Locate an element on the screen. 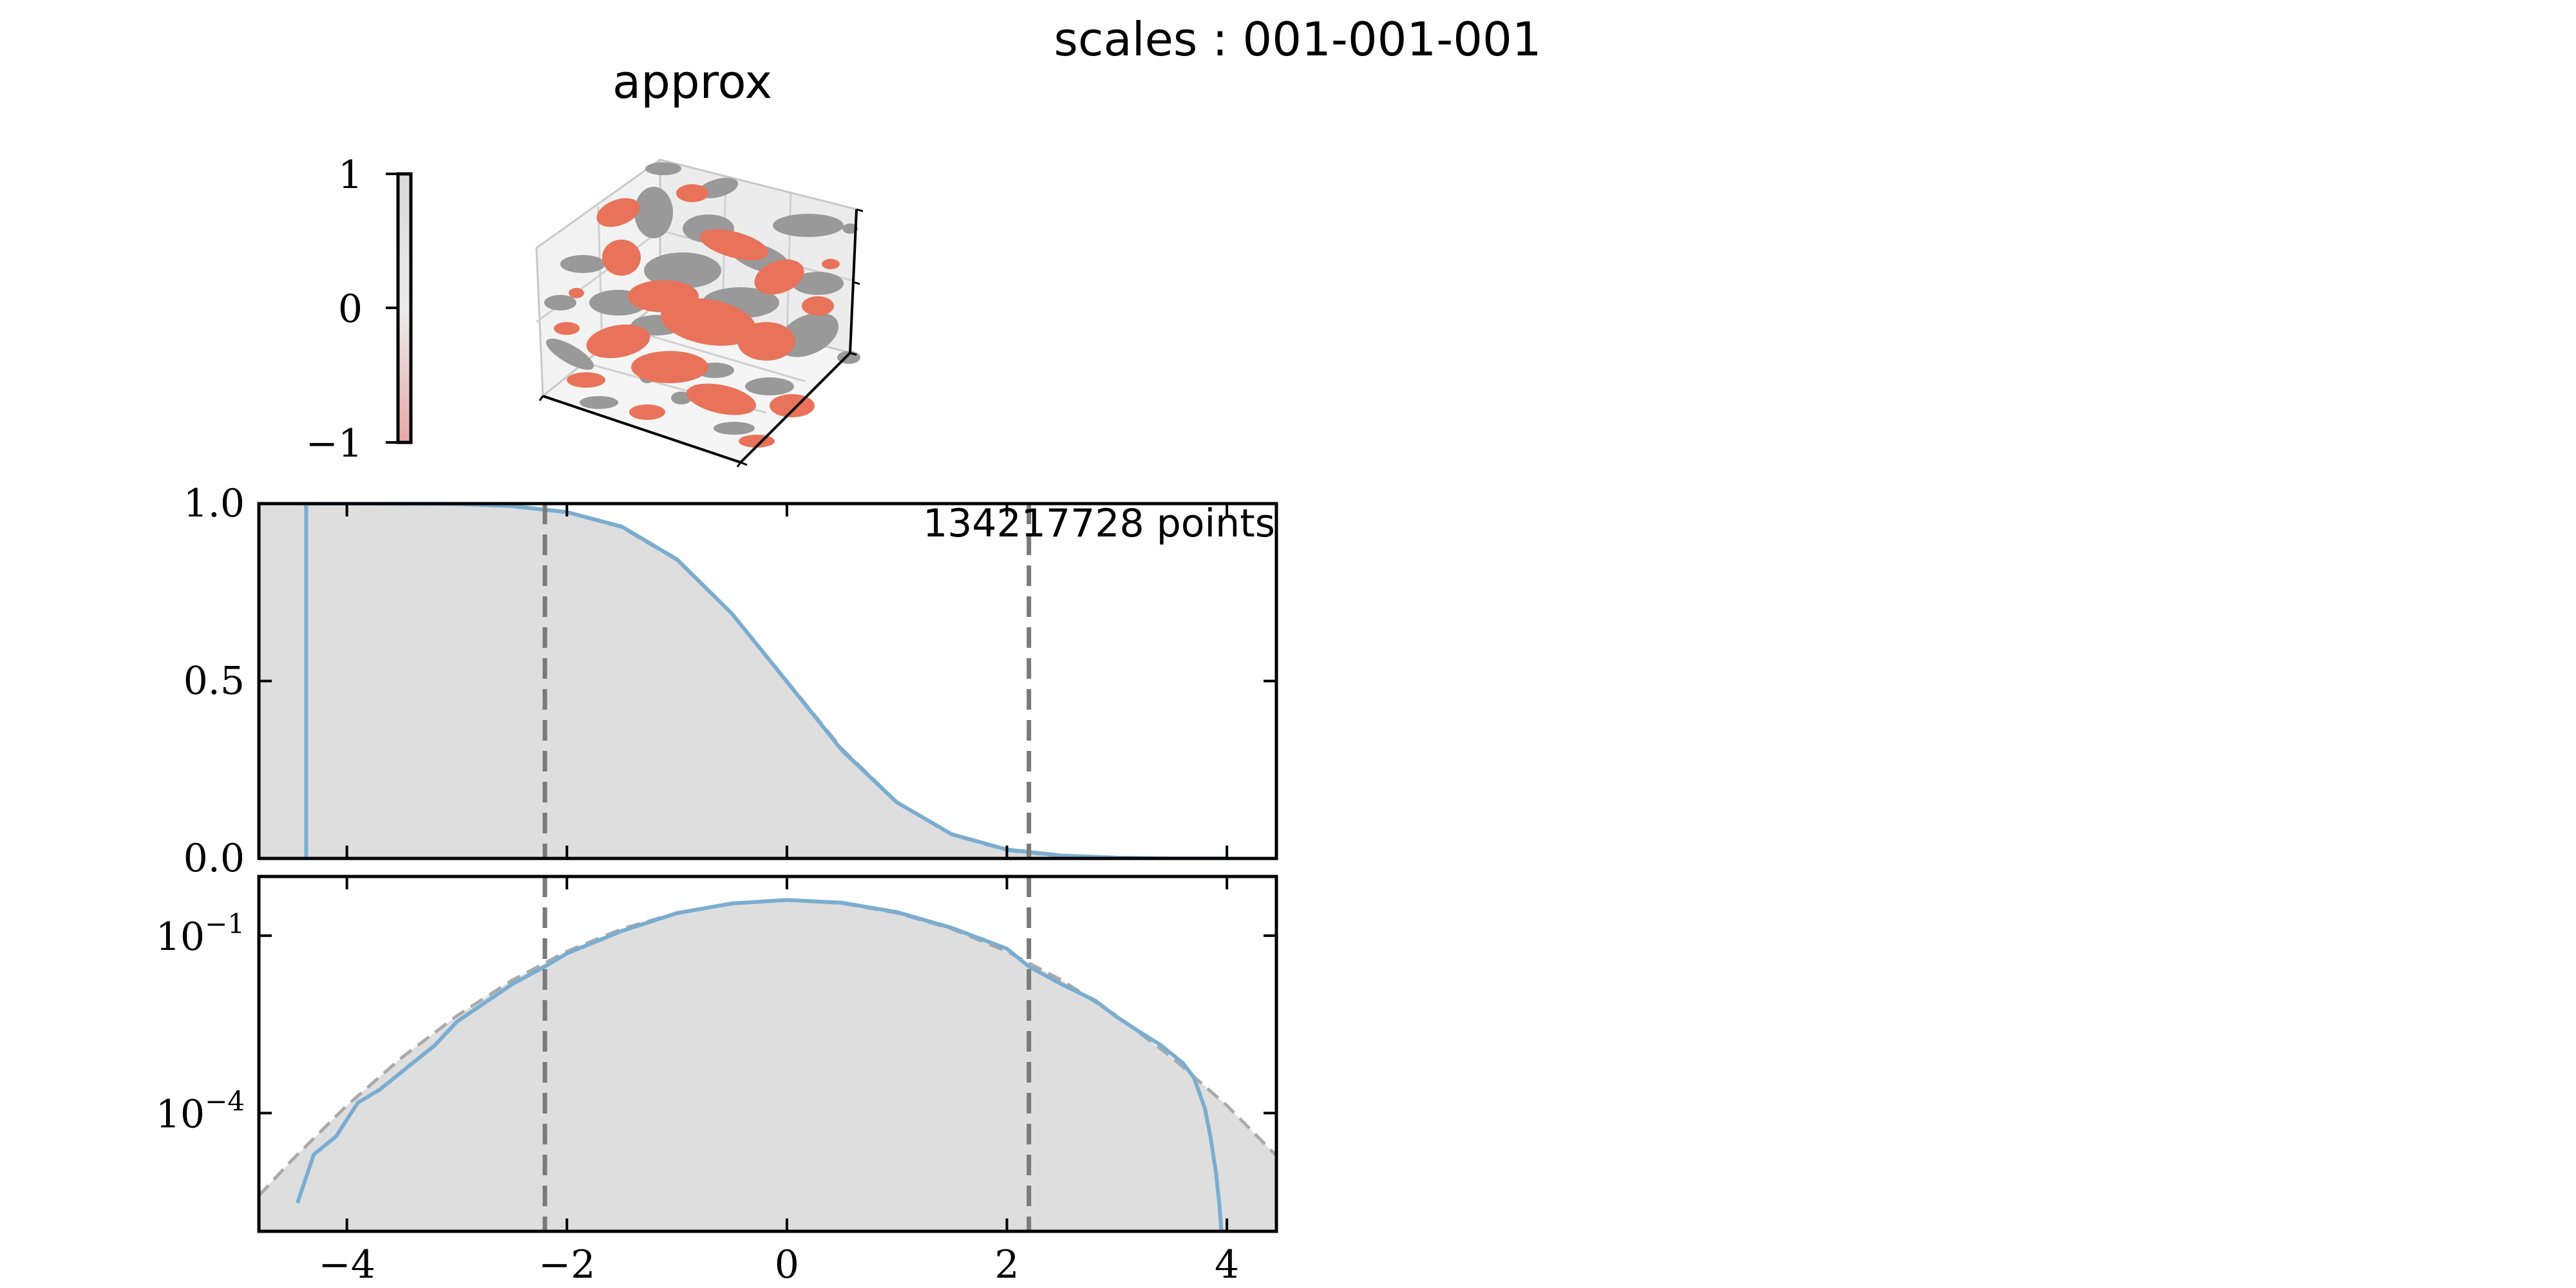 This screenshot has height=1288, width=2576. points-count-annotation: 134217728 points is located at coordinates (1099, 523).